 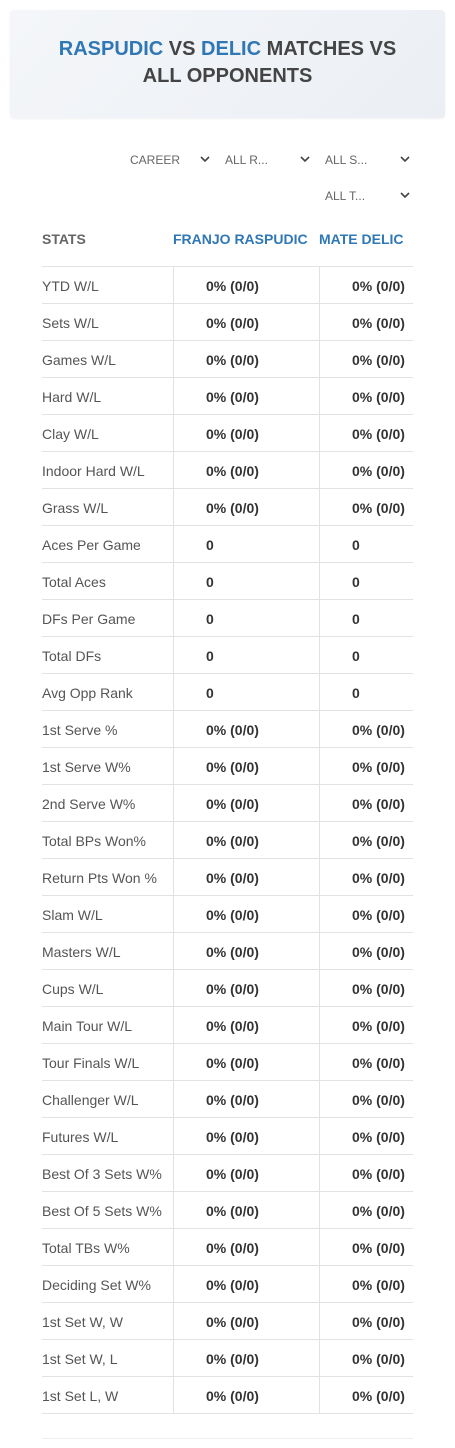 What do you see at coordinates (155, 160) in the screenshot?
I see `filter-label: CAREER` at bounding box center [155, 160].